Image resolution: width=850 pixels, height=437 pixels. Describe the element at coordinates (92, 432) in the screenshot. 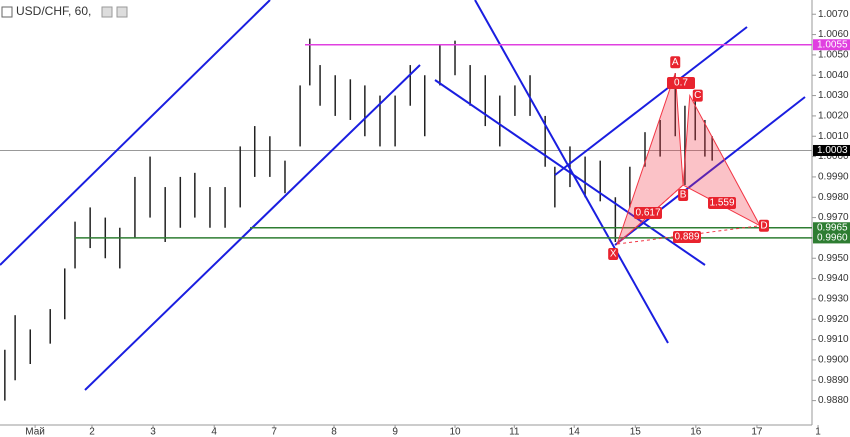

I see `x-tick-label: 2` at that location.